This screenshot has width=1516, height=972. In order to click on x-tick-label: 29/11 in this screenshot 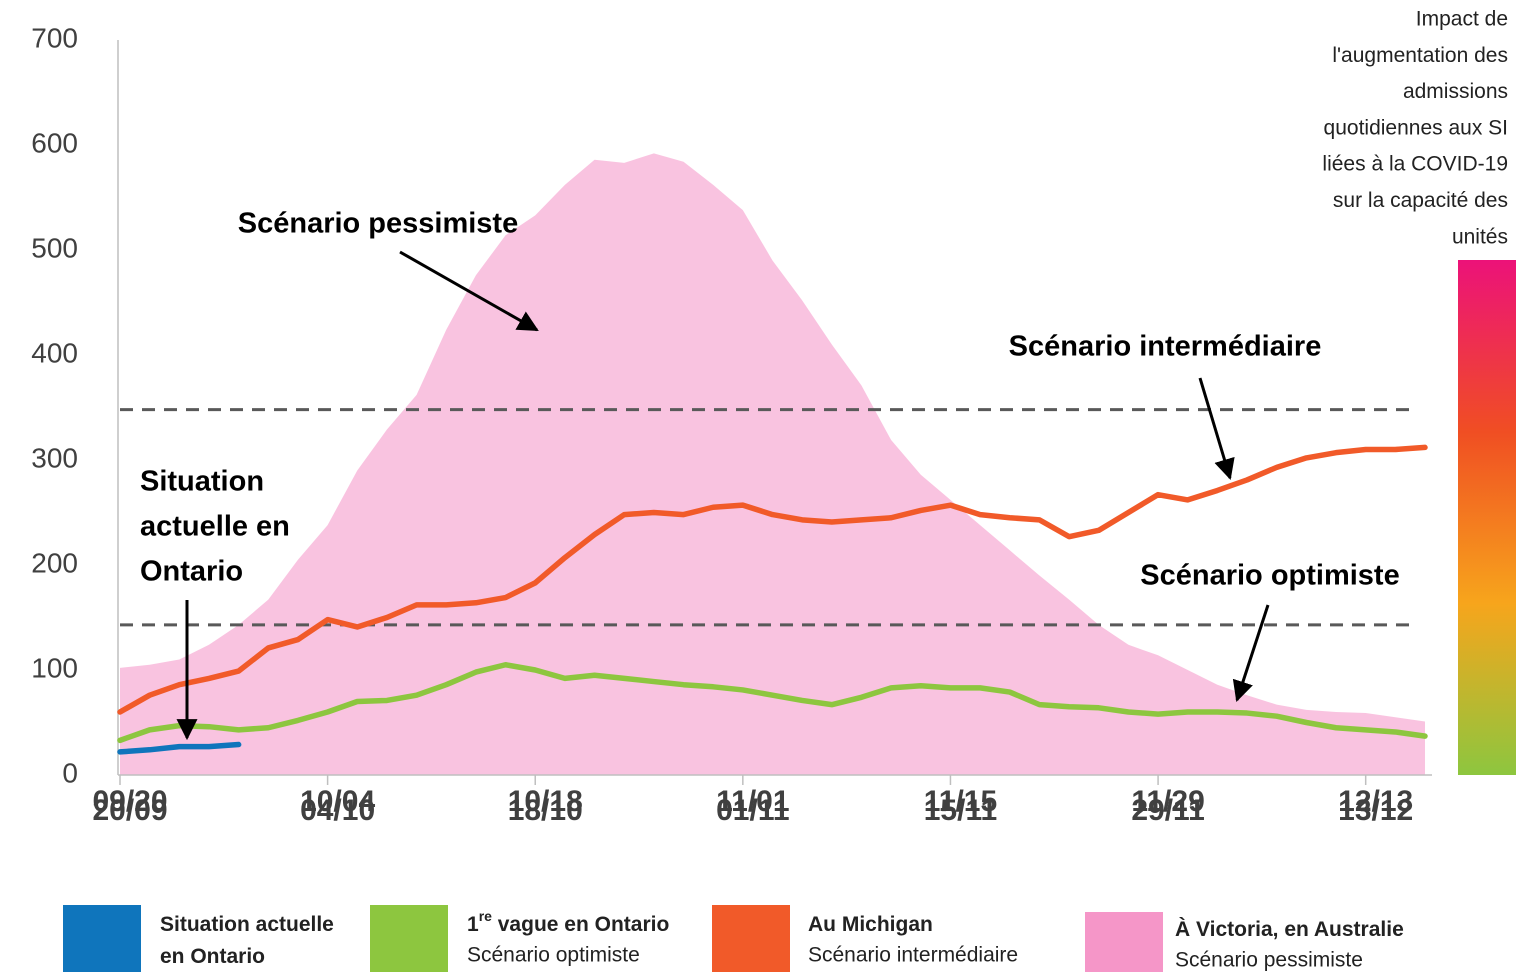, I will do `click(1167, 810)`.